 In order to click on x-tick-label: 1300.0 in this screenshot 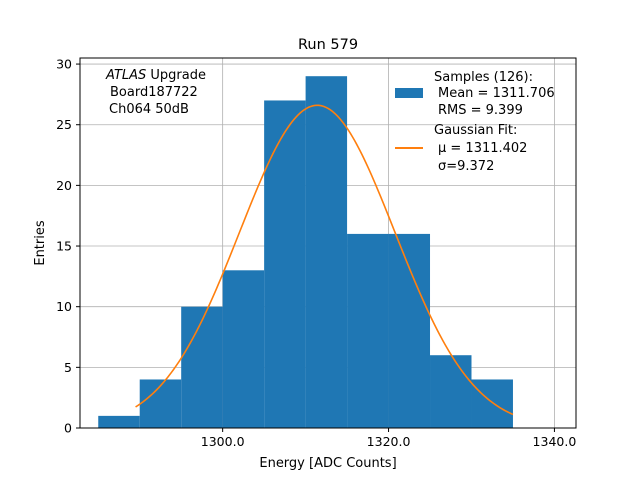, I will do `click(223, 441)`.